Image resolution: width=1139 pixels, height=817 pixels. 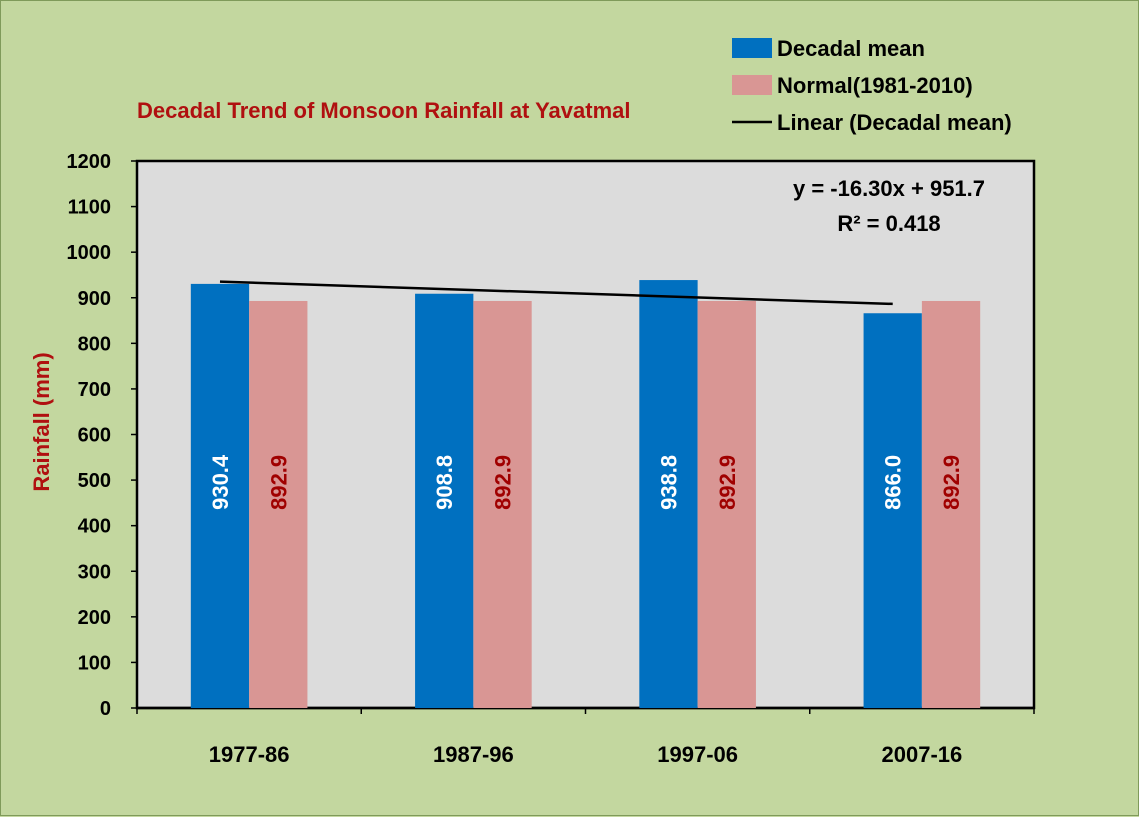 What do you see at coordinates (94, 572) in the screenshot?
I see `y-tick-label: 300` at bounding box center [94, 572].